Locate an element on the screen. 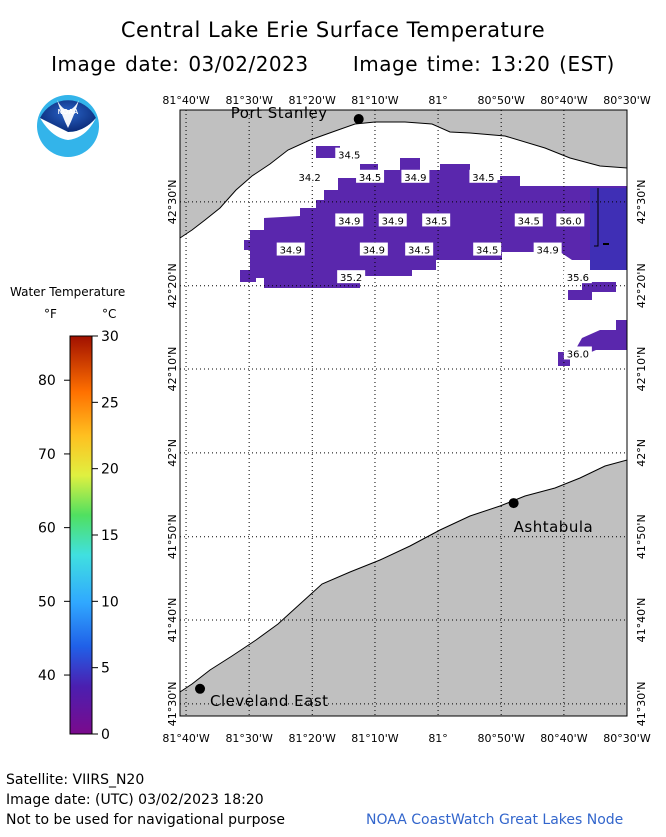 The image size is (666, 837). canada-land is located at coordinates (403, 174).